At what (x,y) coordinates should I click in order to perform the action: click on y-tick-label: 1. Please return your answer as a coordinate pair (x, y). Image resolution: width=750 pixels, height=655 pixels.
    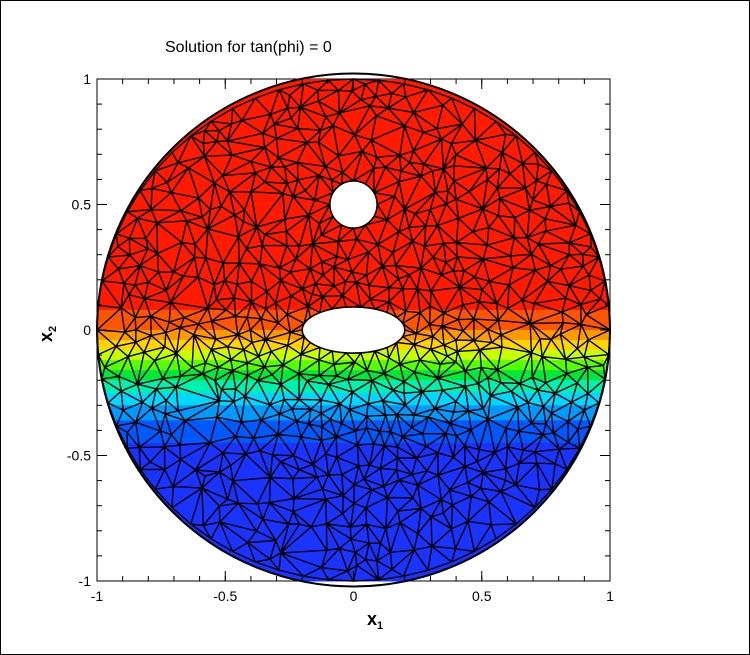
    Looking at the image, I should click on (87, 79).